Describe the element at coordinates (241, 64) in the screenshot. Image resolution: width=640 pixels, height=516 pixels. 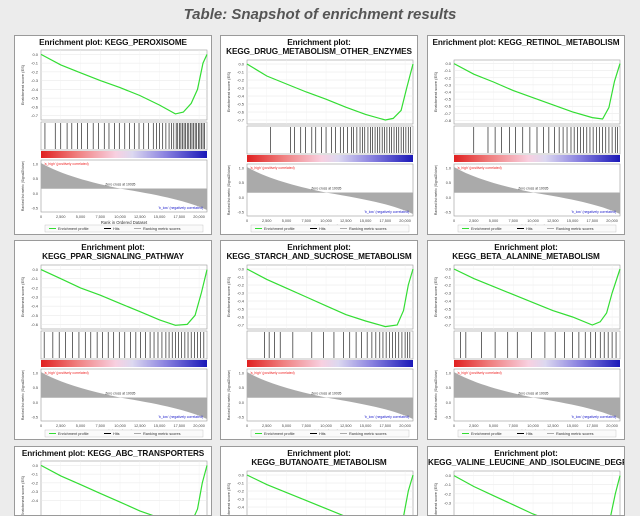
I see `y-tick-label: 0.0` at that location.